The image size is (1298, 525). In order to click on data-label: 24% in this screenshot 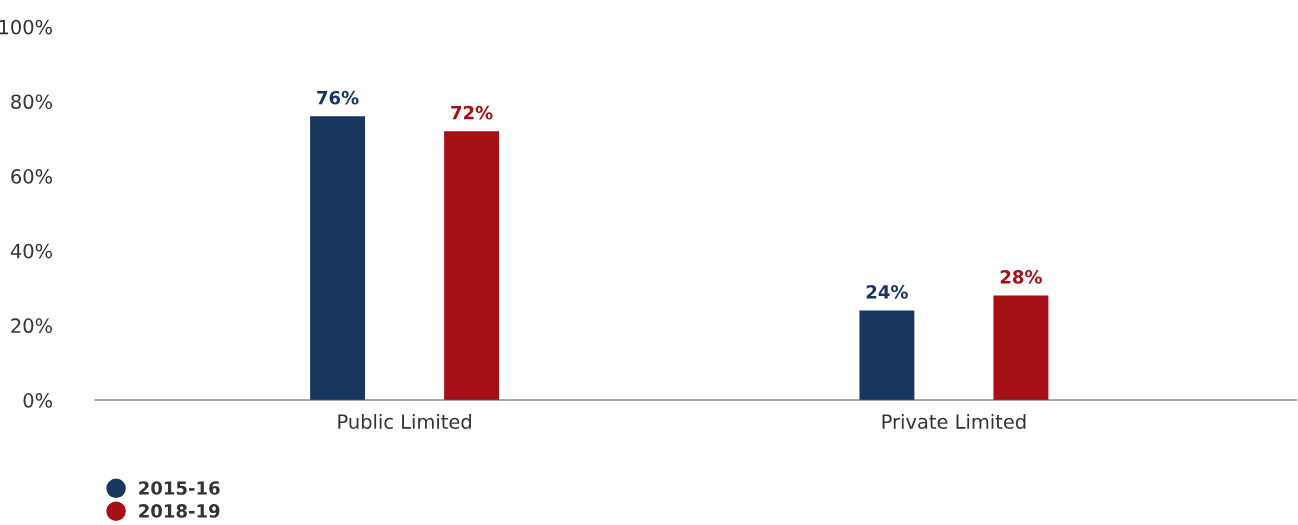, I will do `click(887, 291)`.